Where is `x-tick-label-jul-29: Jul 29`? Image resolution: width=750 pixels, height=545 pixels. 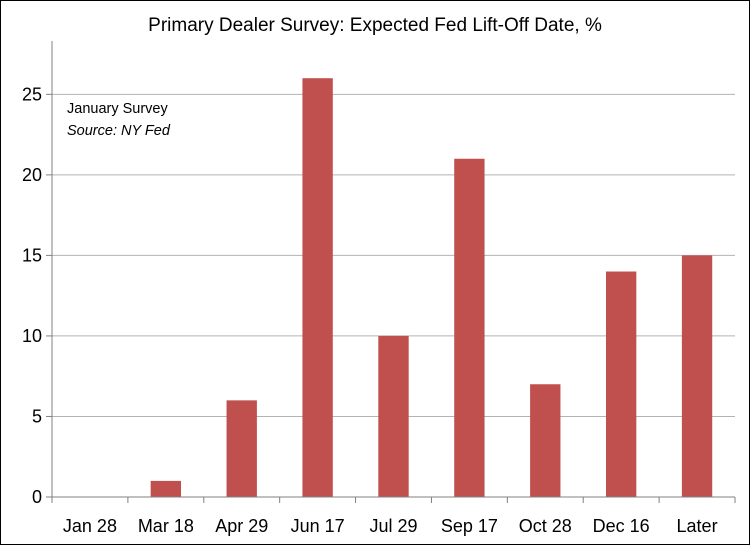 x-tick-label-jul-29: Jul 29 is located at coordinates (393, 526).